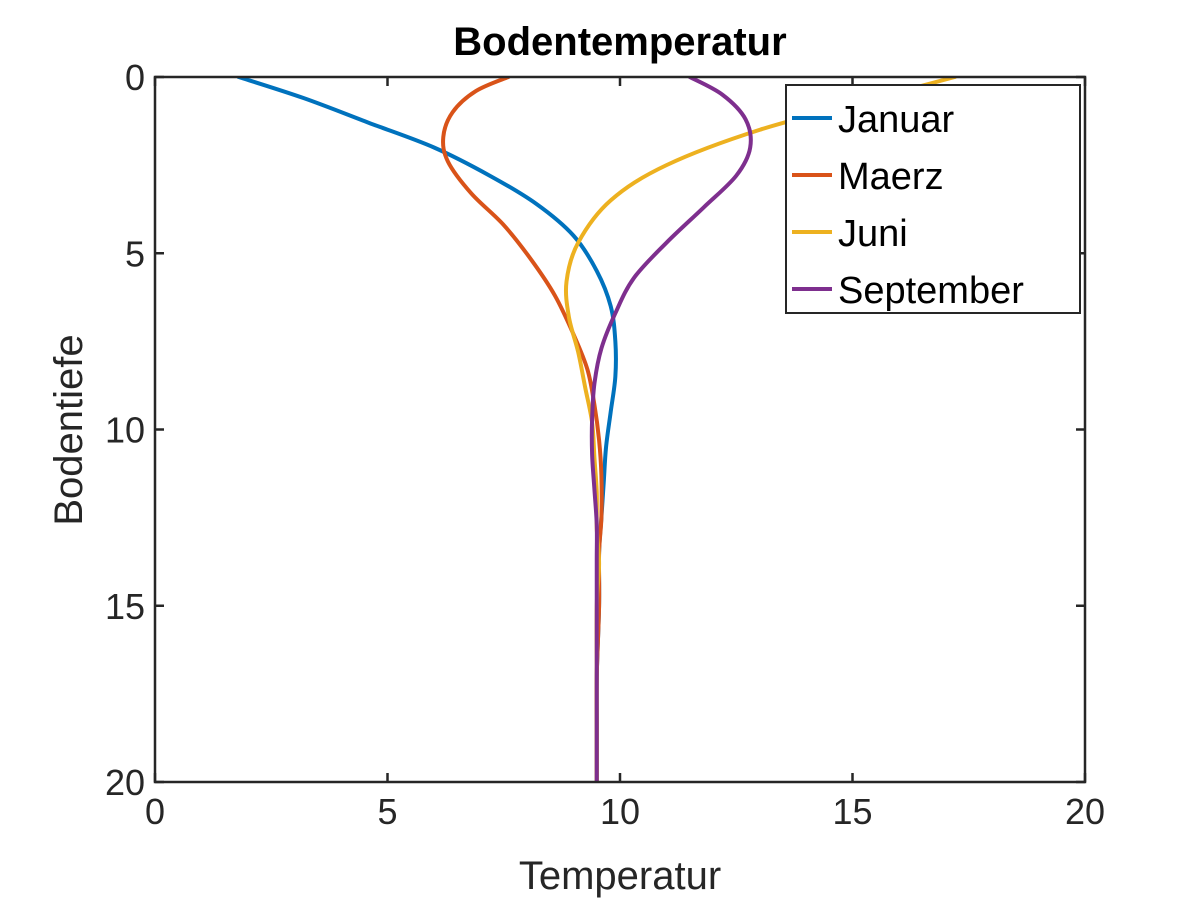 The width and height of the screenshot is (1200, 898). I want to click on x-tick-label: 0, so click(155, 811).